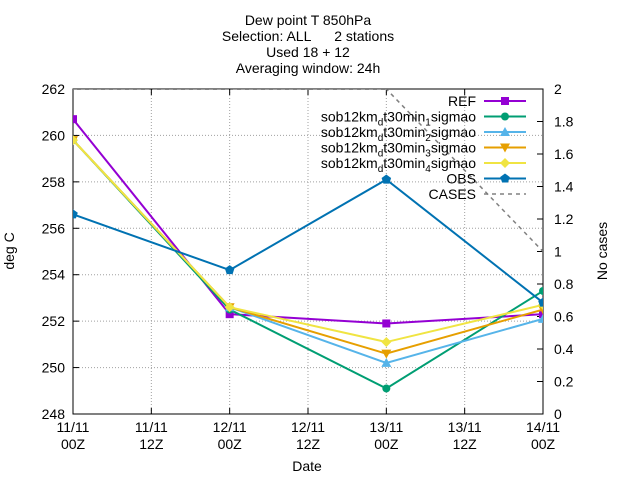 This screenshot has height=480, width=640. What do you see at coordinates (54, 228) in the screenshot?
I see `y-tick-label: 256` at bounding box center [54, 228].